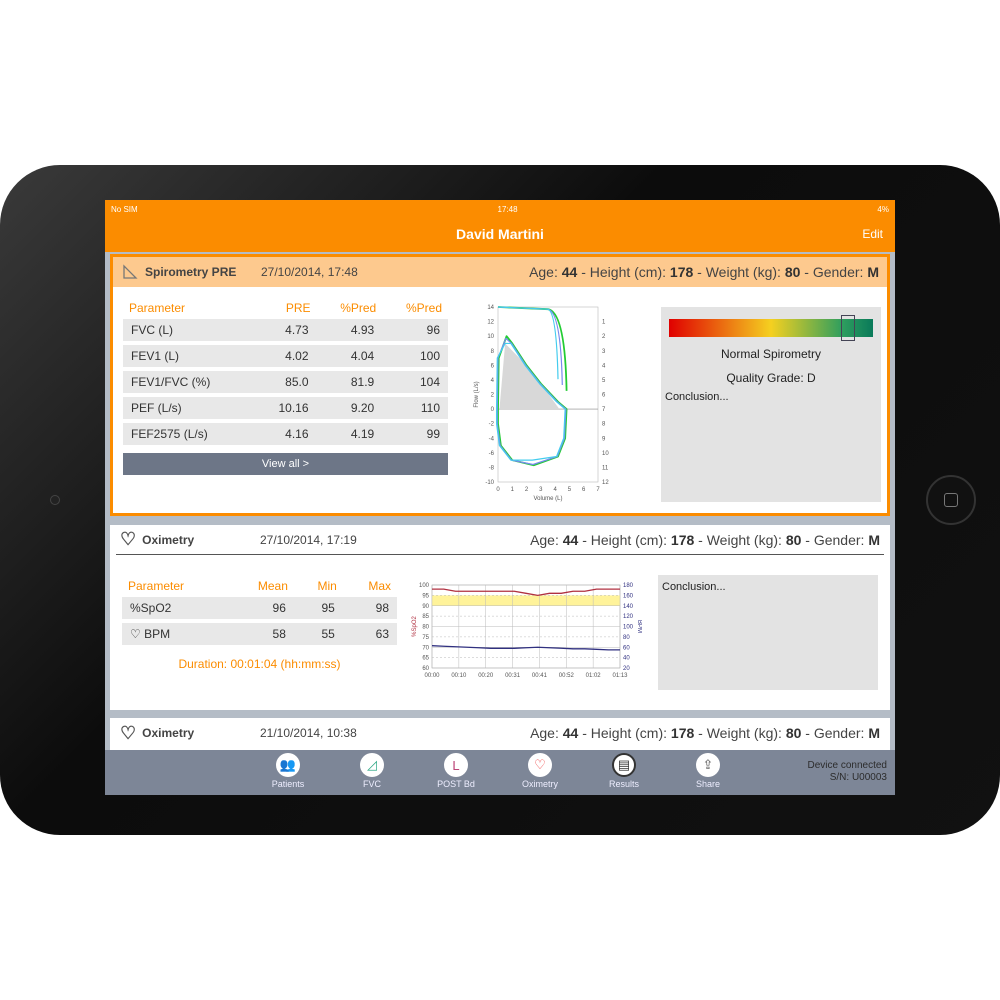 The height and width of the screenshot is (1000, 1000). I want to click on table-cell: 4.04, so click(349, 356).